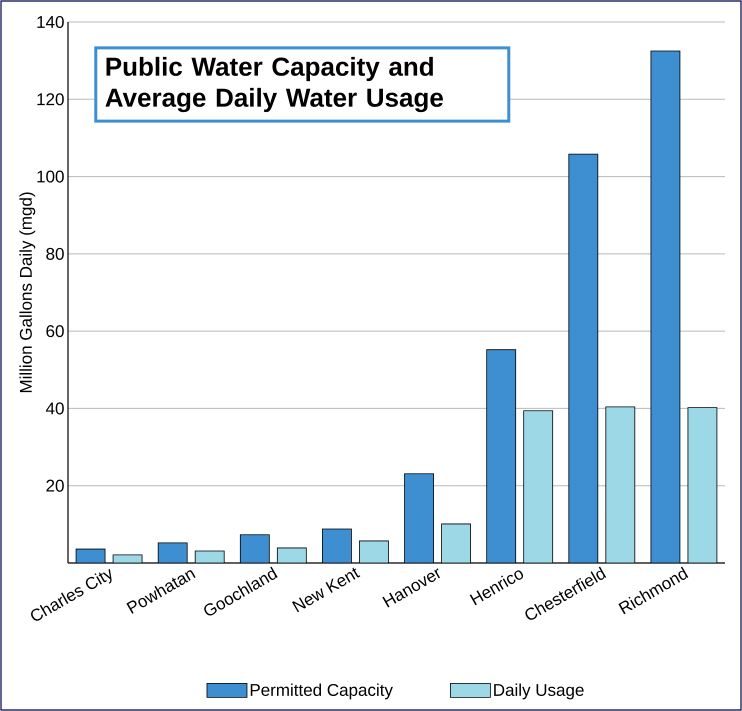 The width and height of the screenshot is (742, 711). What do you see at coordinates (27, 292) in the screenshot?
I see `y-axis-title: Million Gallons Daily (mgd)` at bounding box center [27, 292].